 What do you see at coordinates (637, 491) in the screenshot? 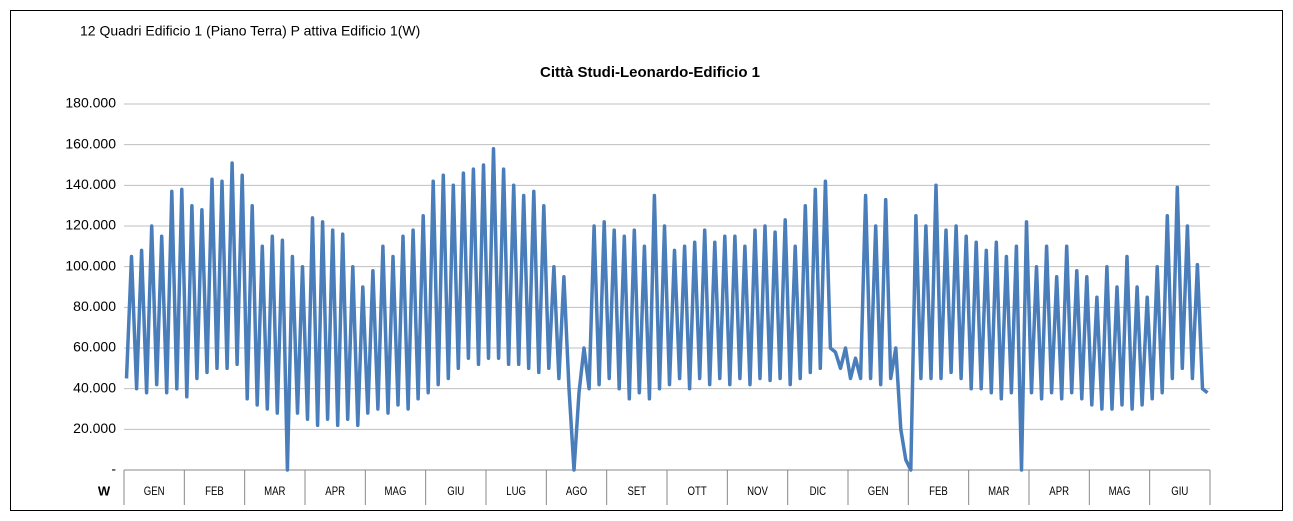
I see `x-tick-label: SET` at bounding box center [637, 491].